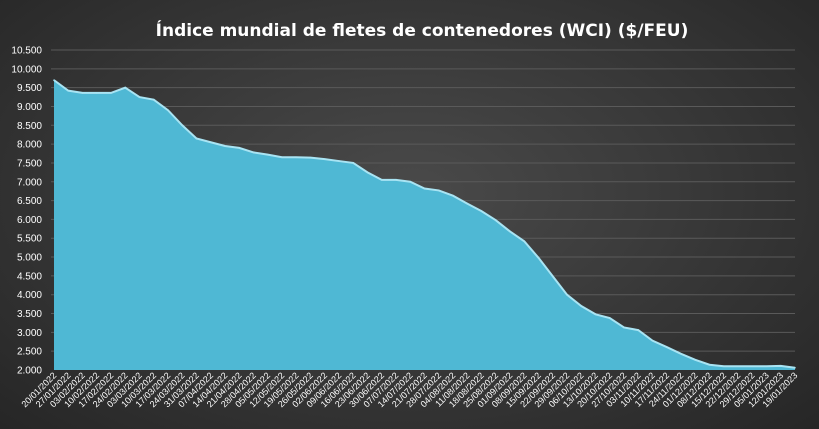 This screenshot has height=429, width=819. Describe the element at coordinates (29, 126) in the screenshot. I see `y-tick-label: 8.500` at that location.